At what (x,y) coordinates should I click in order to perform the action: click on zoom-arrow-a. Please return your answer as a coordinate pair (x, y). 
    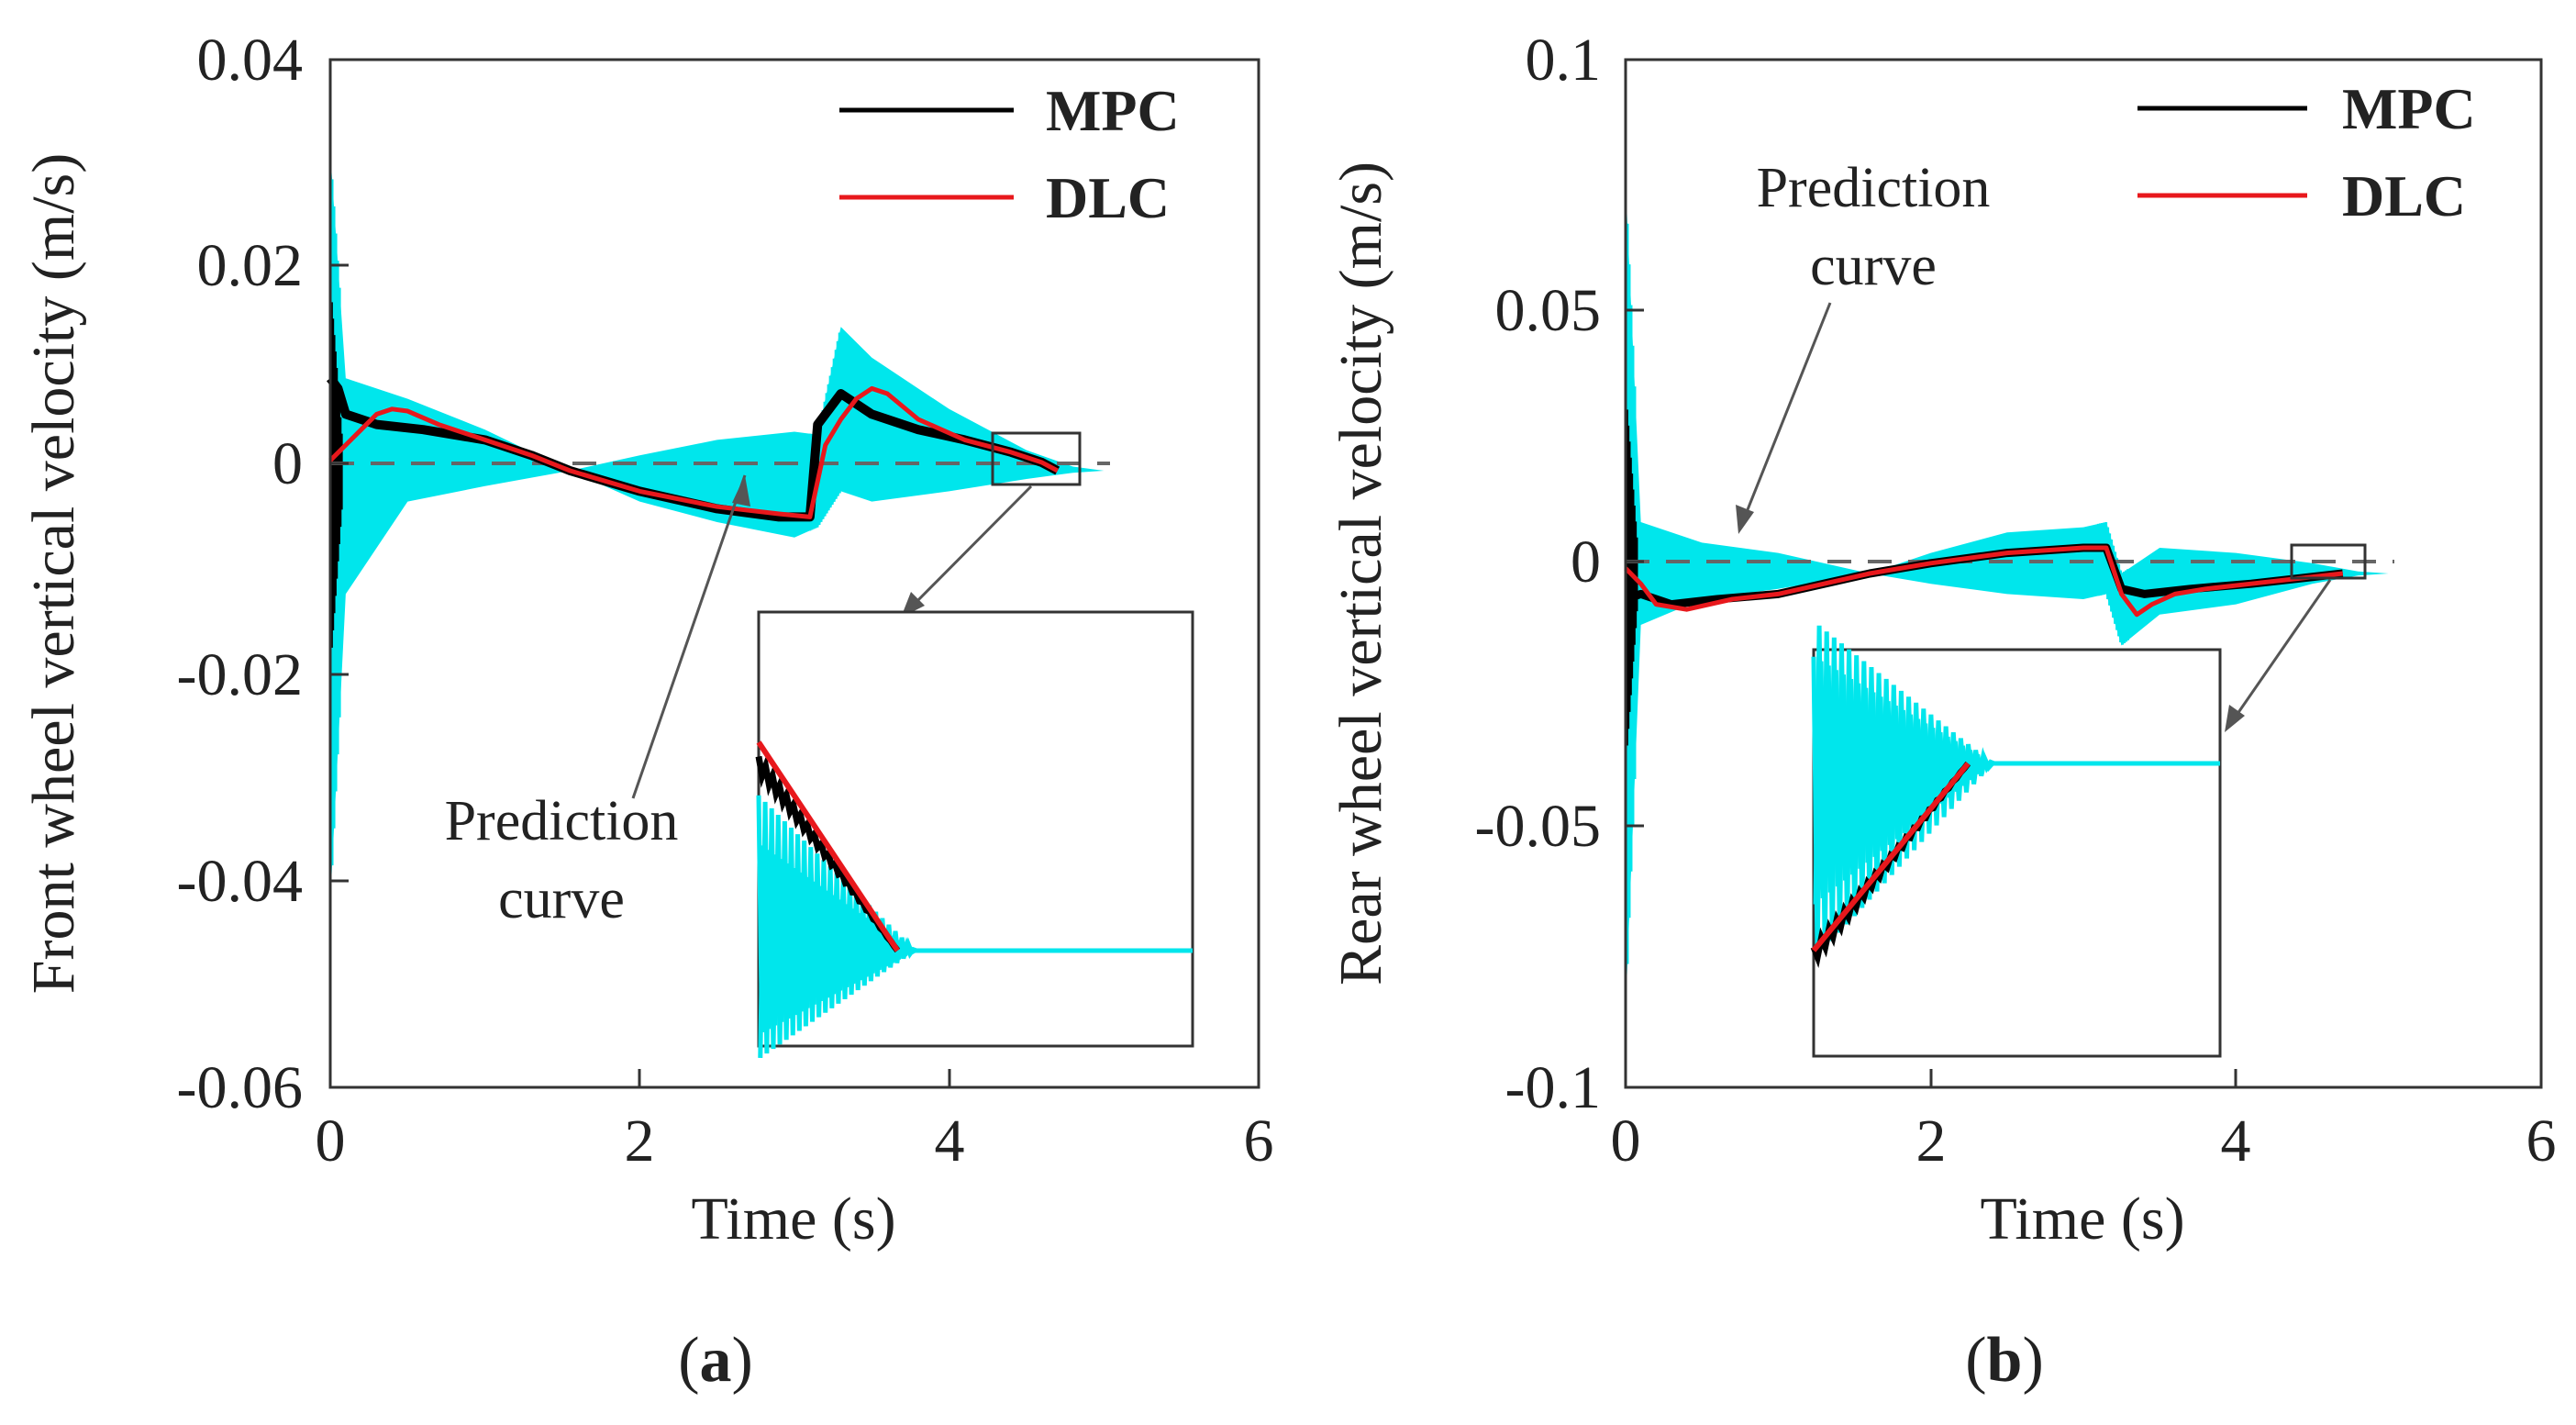
    Looking at the image, I should click on (969, 548).